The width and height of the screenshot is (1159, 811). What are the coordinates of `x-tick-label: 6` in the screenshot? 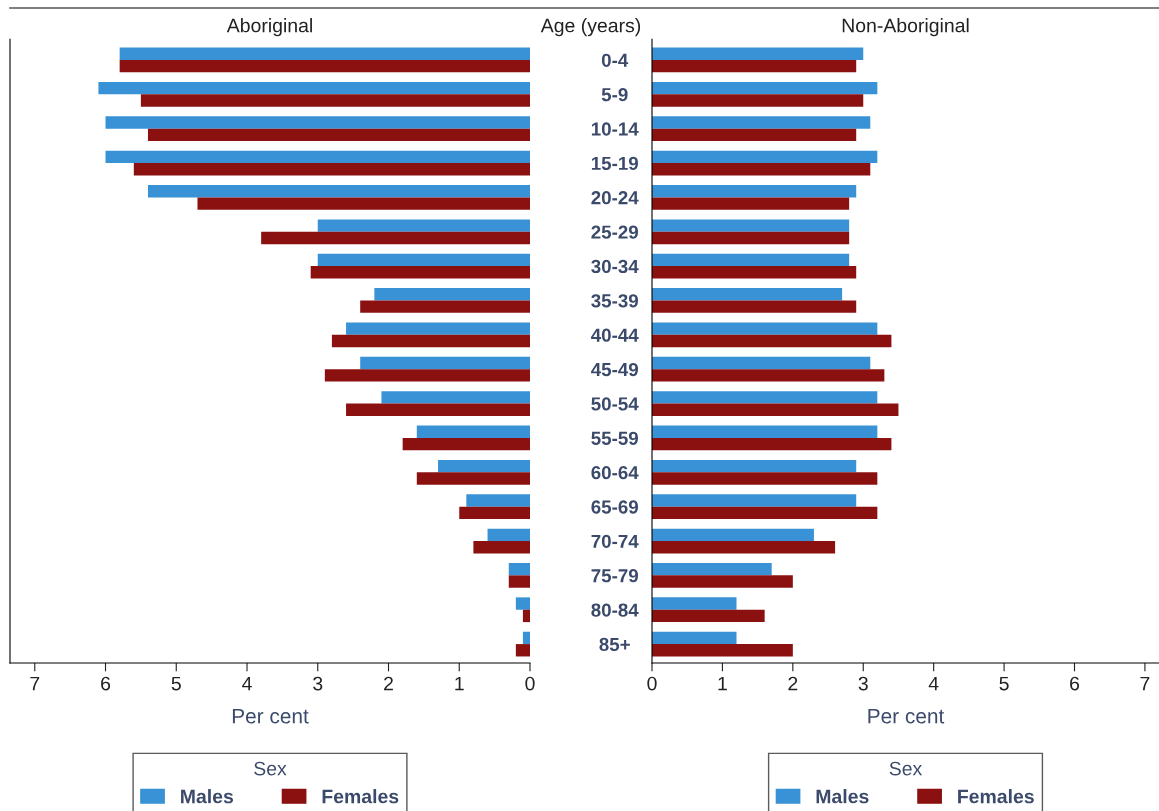 It's located at (1075, 683).